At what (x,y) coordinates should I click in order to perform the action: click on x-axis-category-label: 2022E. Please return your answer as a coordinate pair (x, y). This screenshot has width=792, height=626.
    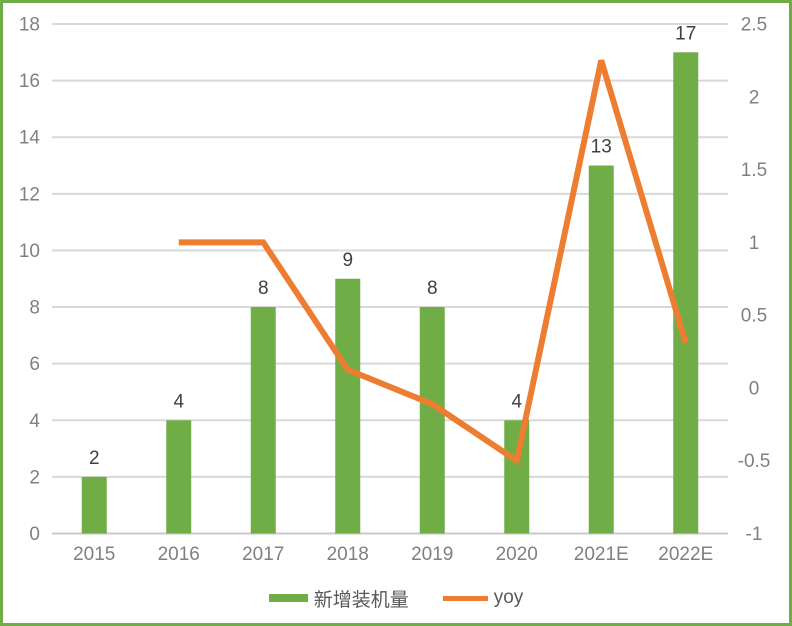
    Looking at the image, I should click on (685, 554).